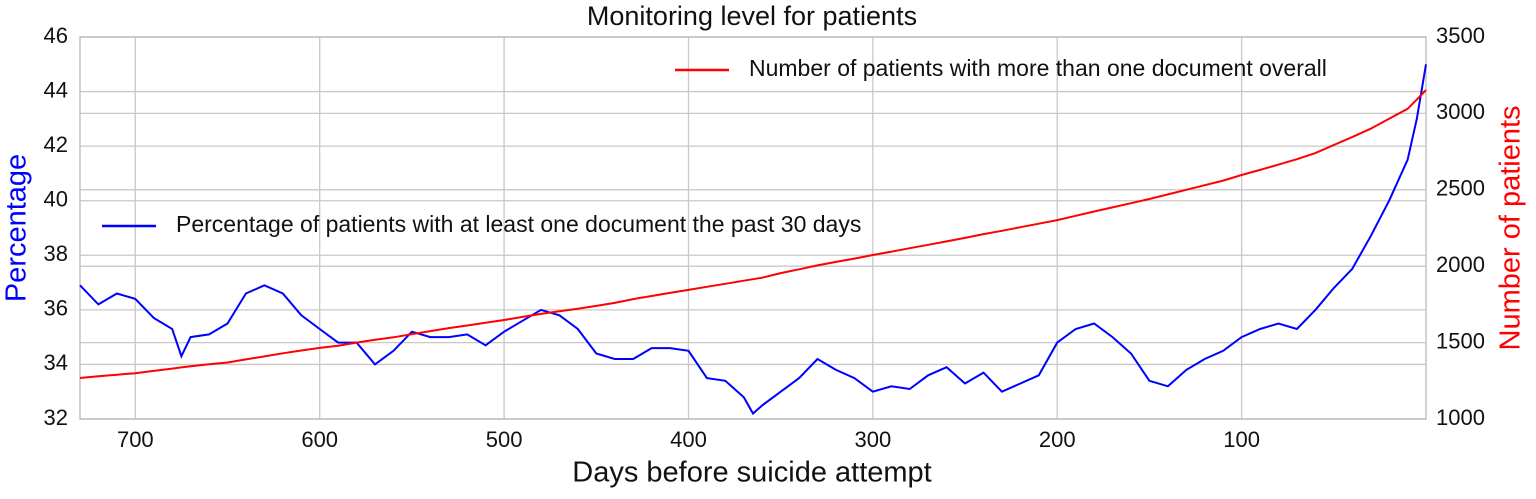 The width and height of the screenshot is (1536, 499). What do you see at coordinates (56, 199) in the screenshot?
I see `y-tick-label: 40` at bounding box center [56, 199].